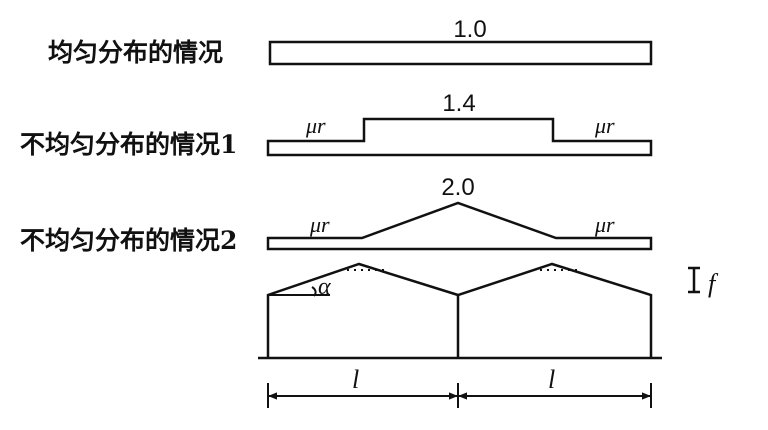  I want to click on span-right-symbol: l, so click(551, 379).